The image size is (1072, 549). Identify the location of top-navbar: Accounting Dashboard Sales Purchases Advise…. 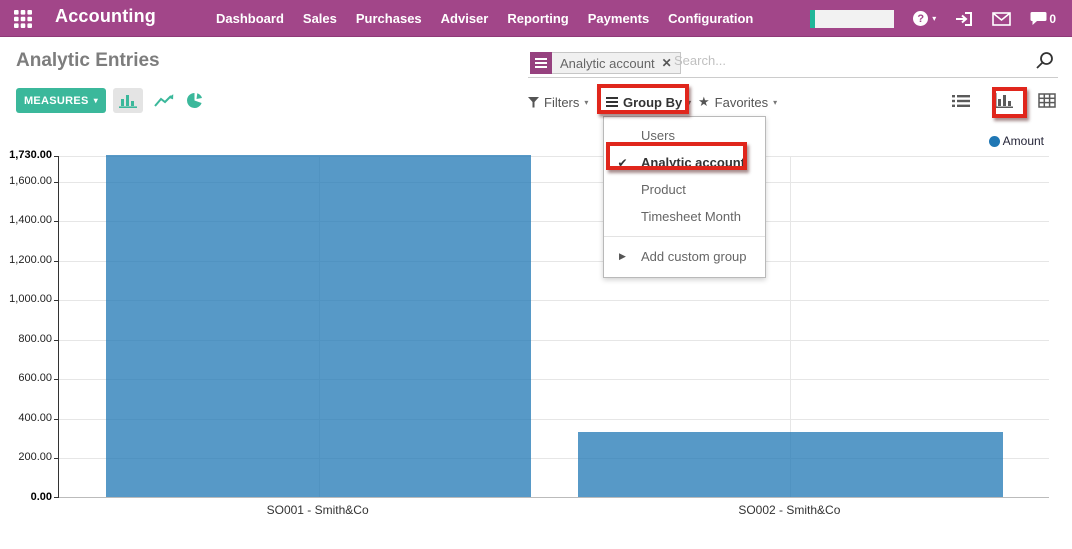
(536, 18).